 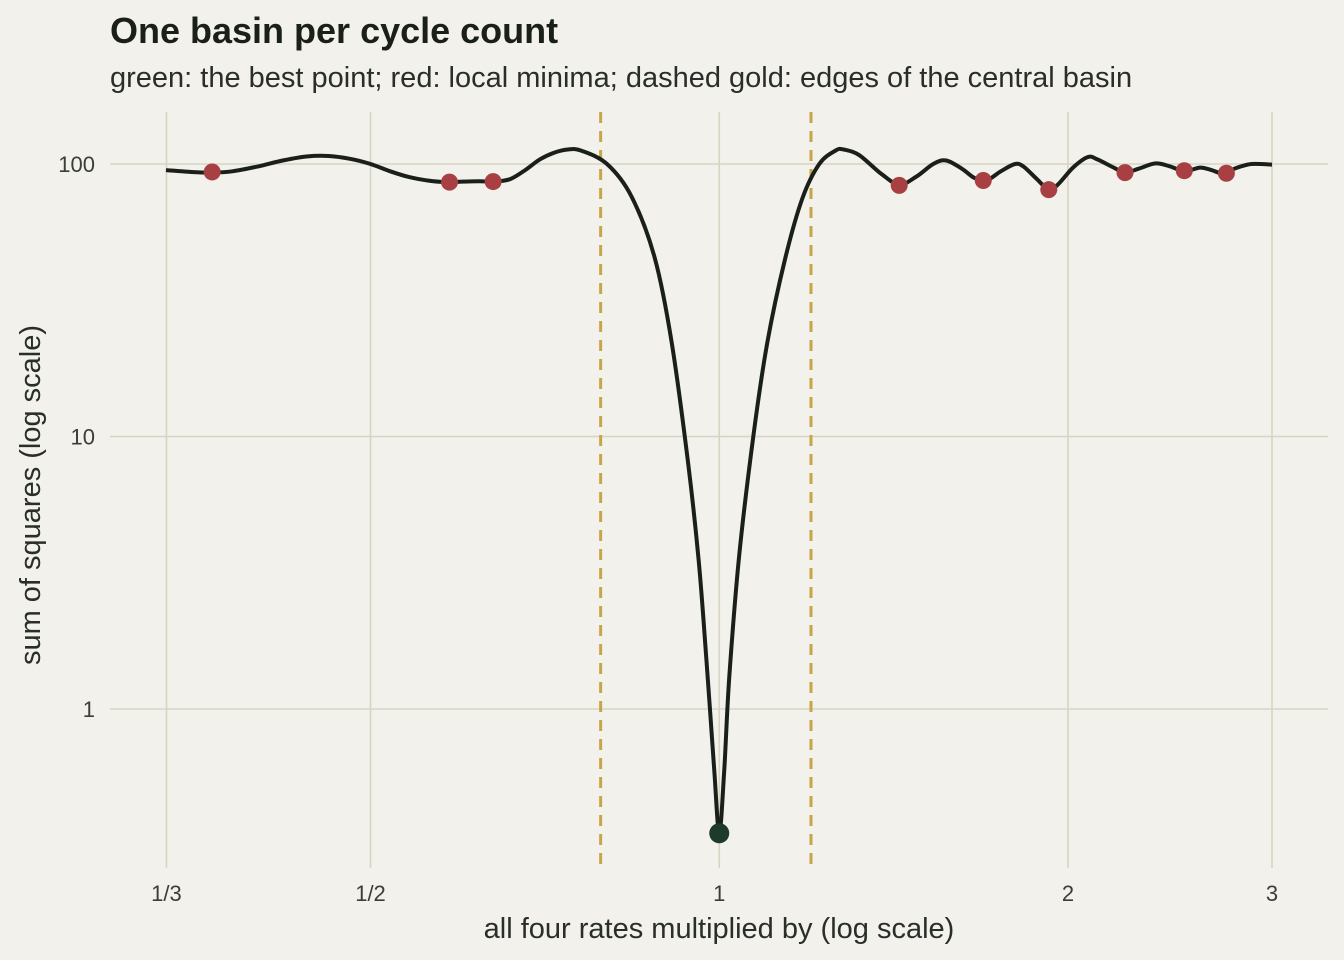 What do you see at coordinates (334, 30) in the screenshot?
I see `chart-title: One basin per cycle count` at bounding box center [334, 30].